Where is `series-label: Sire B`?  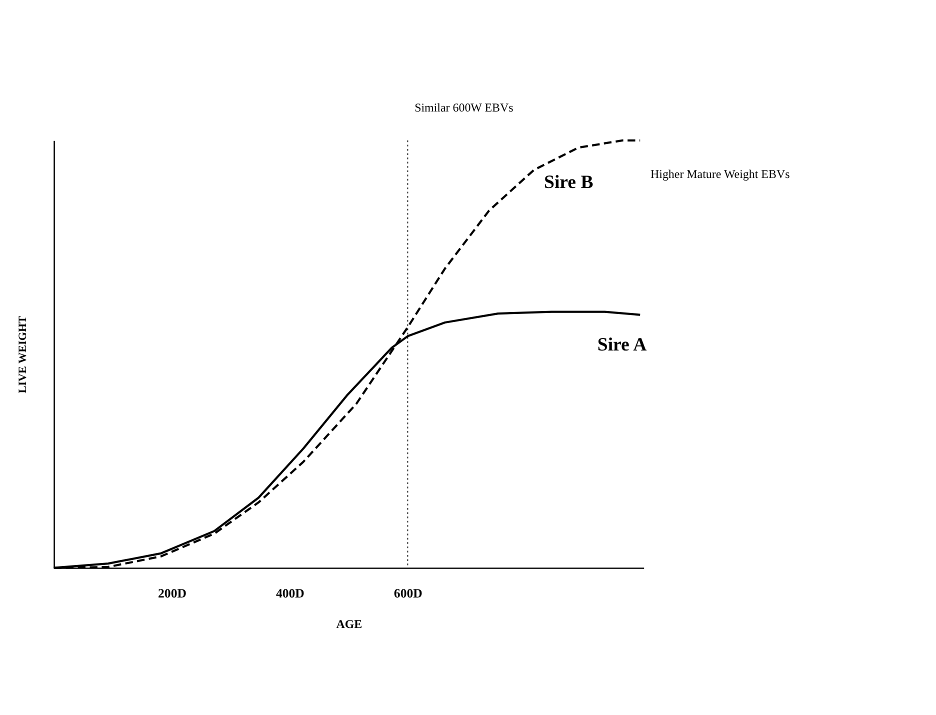
series-label: Sire B is located at coordinates (569, 182).